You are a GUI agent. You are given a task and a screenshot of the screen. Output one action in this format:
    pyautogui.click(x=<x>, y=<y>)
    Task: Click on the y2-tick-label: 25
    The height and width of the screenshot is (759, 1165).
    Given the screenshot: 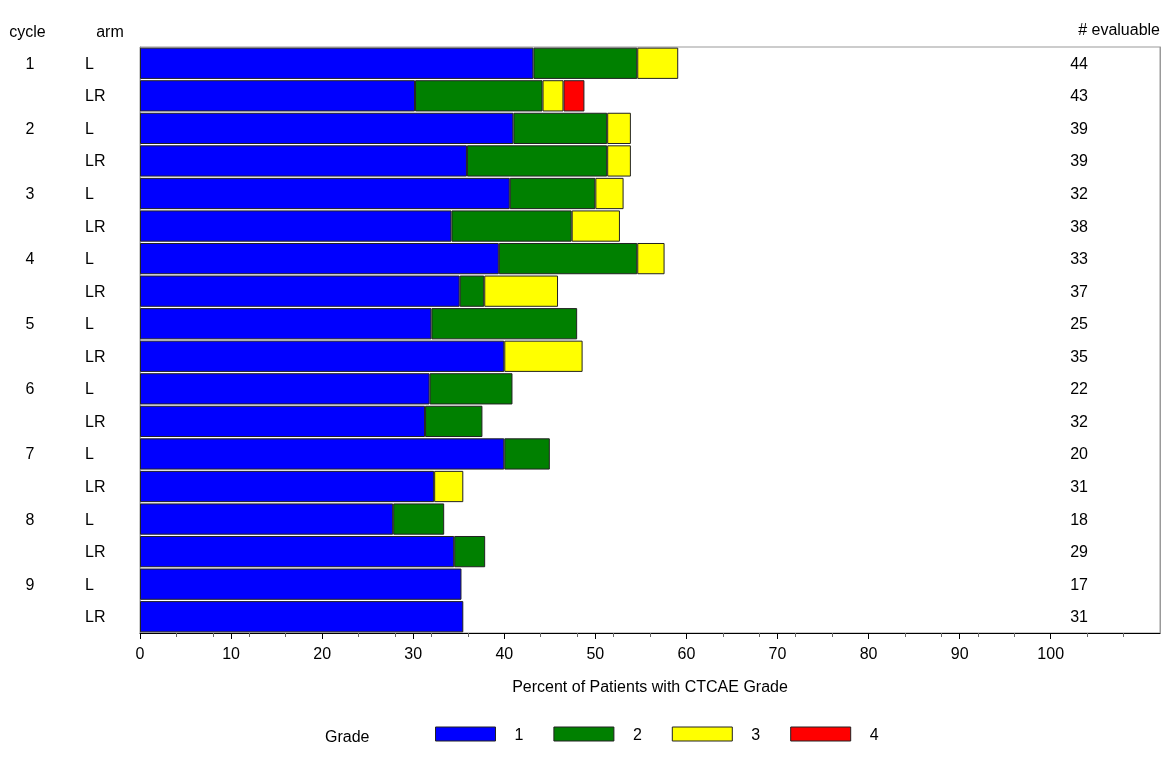 What is the action you would take?
    pyautogui.click(x=1079, y=324)
    